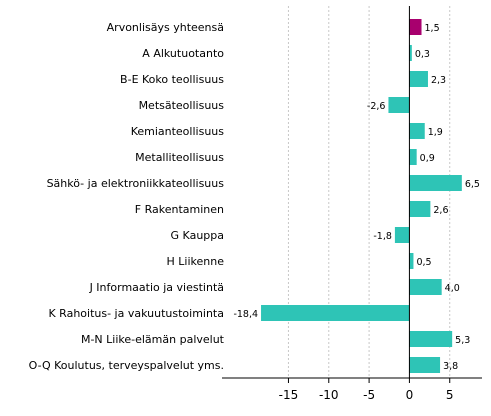  I want to click on value-label: 0,9, so click(427, 158).